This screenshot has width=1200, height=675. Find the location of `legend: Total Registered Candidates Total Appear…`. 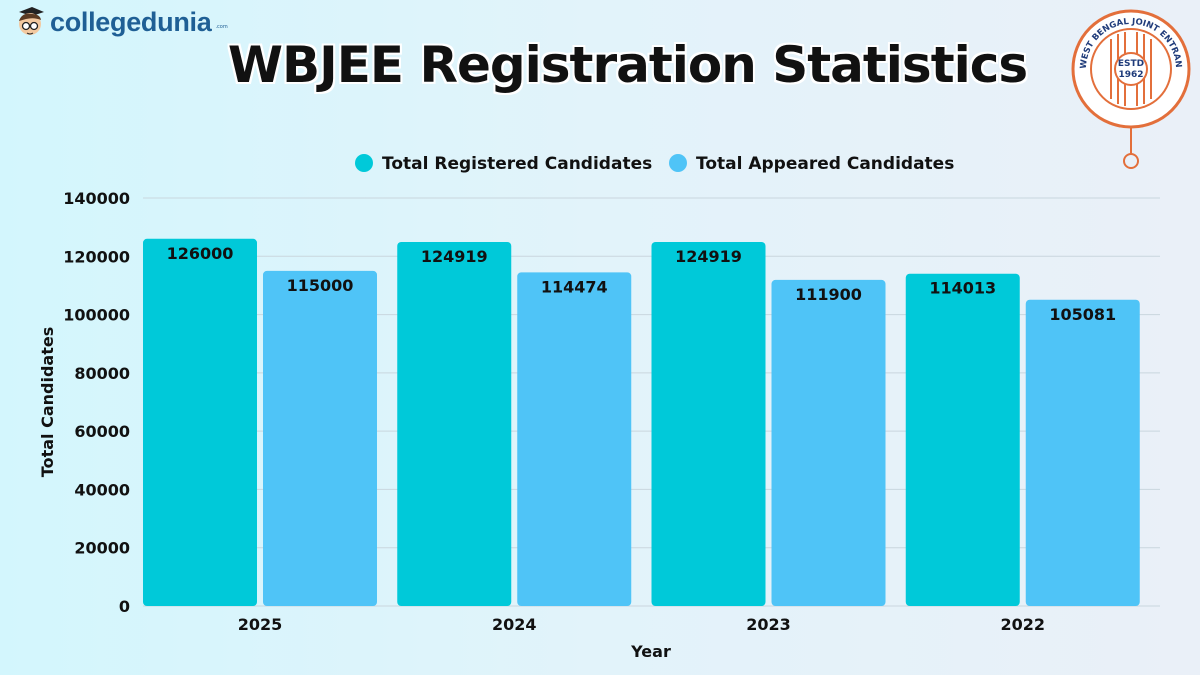

legend: Total Registered Candidates Total Appear… is located at coordinates (654, 164).